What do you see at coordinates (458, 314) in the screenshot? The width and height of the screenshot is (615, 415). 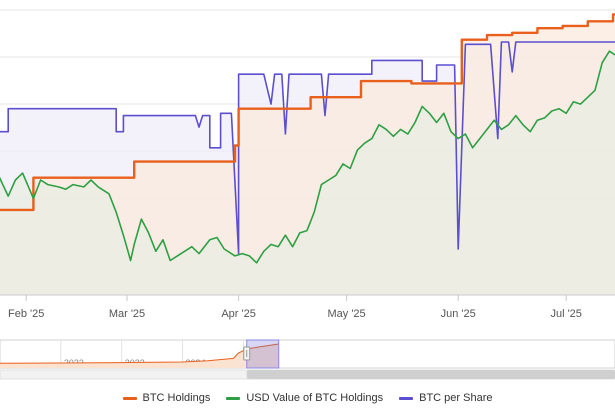 I see `x-tick-label: Jun '25` at bounding box center [458, 314].